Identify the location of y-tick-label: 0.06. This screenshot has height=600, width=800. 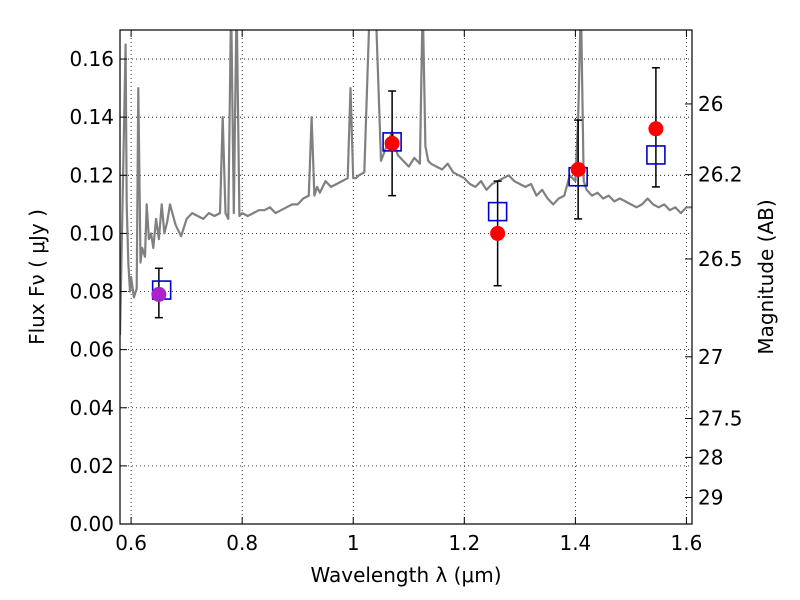
(91, 350).